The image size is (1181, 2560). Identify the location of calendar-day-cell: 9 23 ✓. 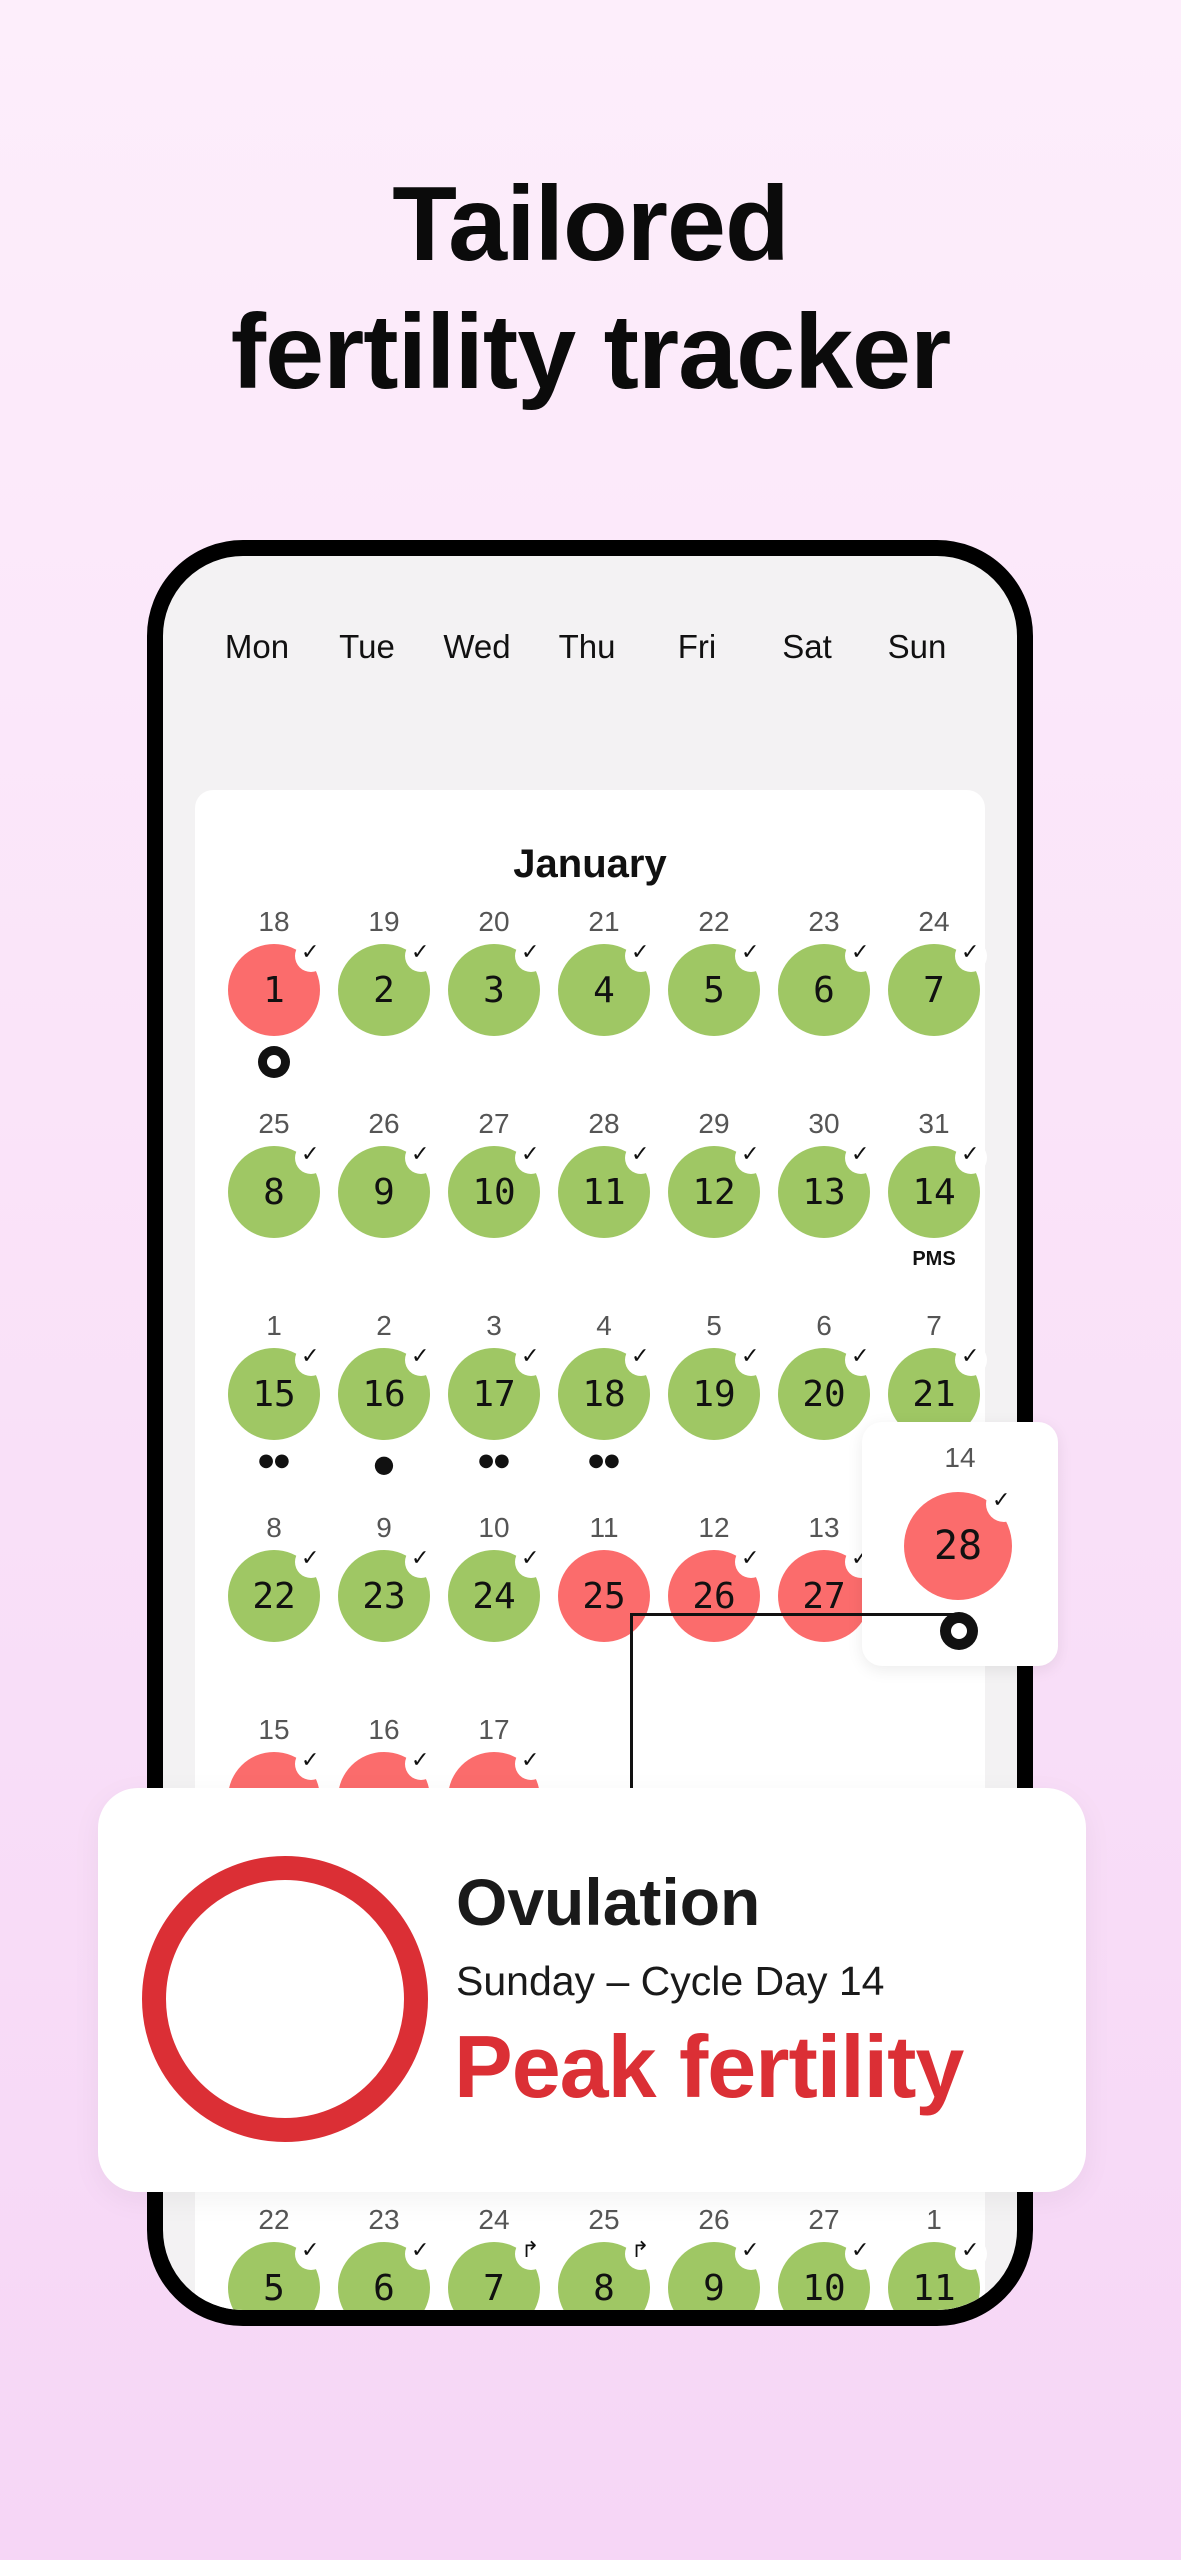
(384, 1607).